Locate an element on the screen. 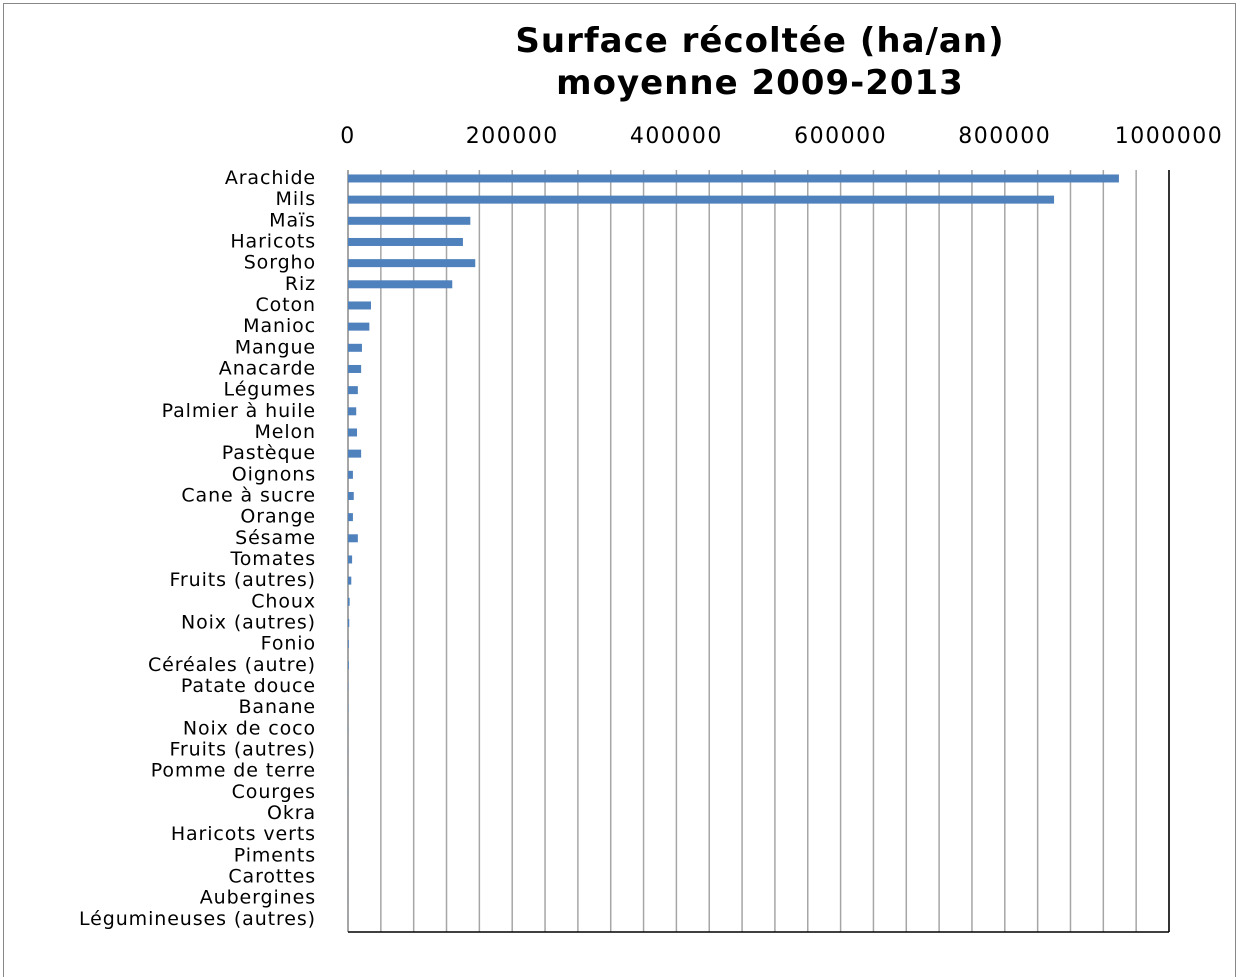 Image resolution: width=1241 pixels, height=977 pixels. x-tick-label: 200000 is located at coordinates (512, 136).